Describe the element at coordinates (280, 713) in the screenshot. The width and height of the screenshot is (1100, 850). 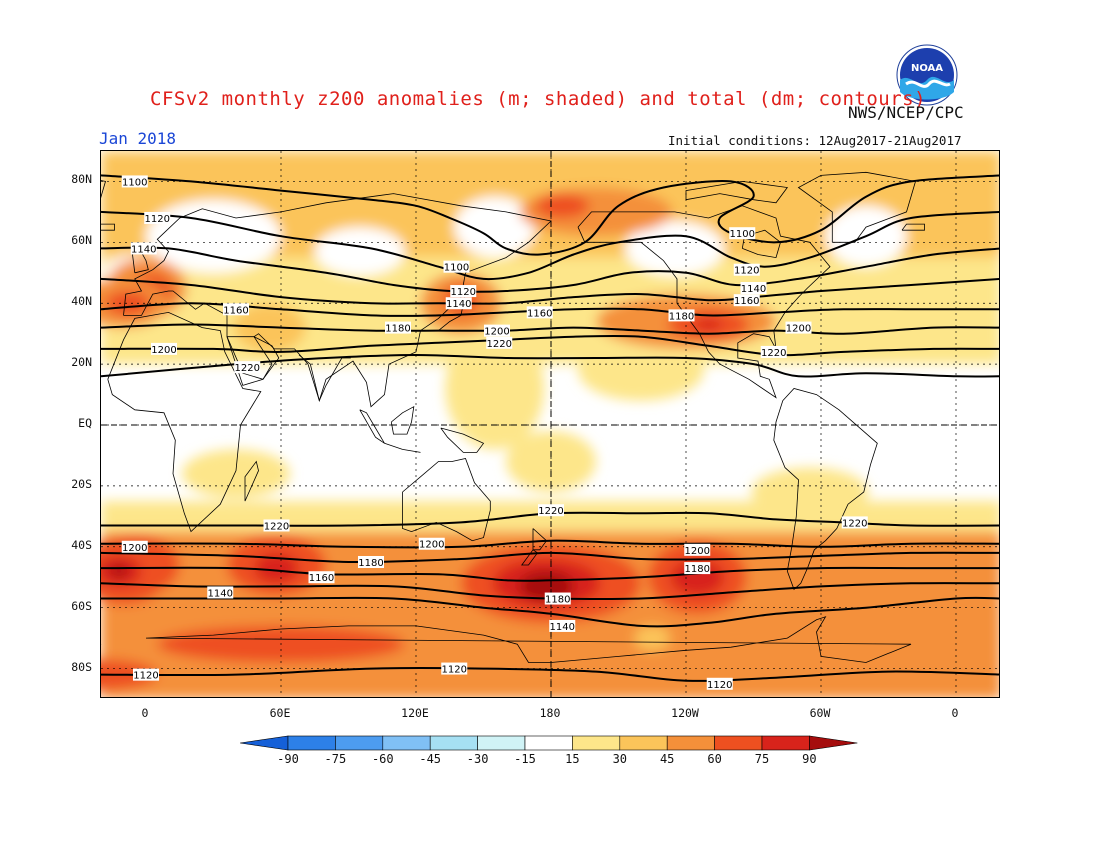
I see `longitude-label: 60E` at that location.